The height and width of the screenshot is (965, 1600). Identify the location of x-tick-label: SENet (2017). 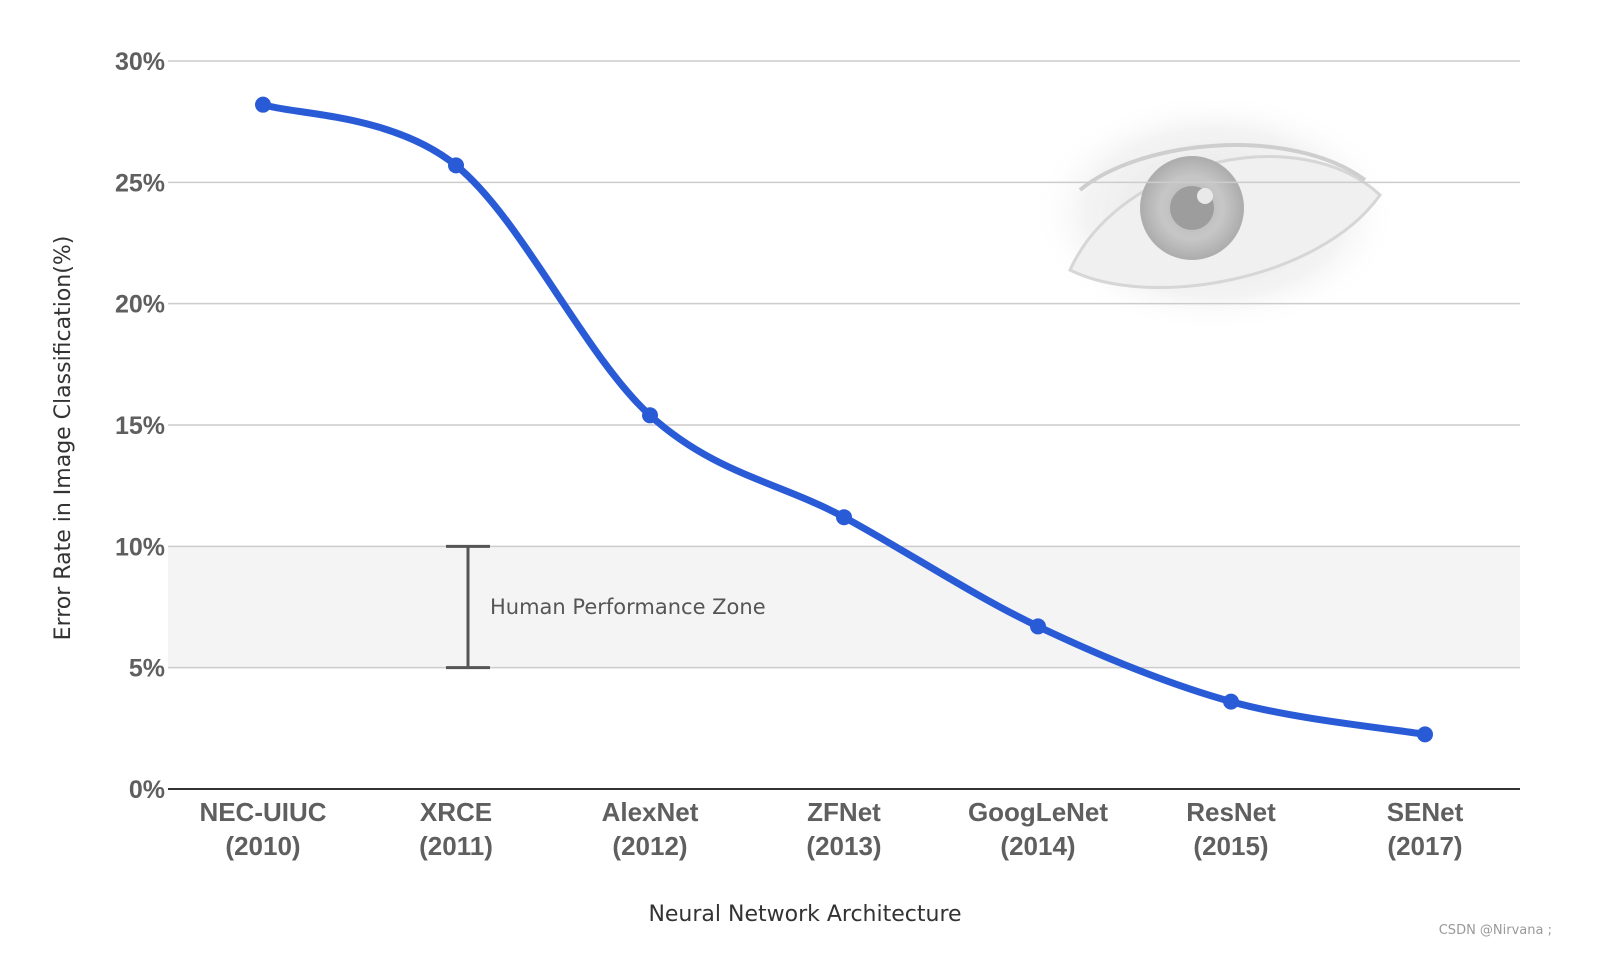
(1425, 829).